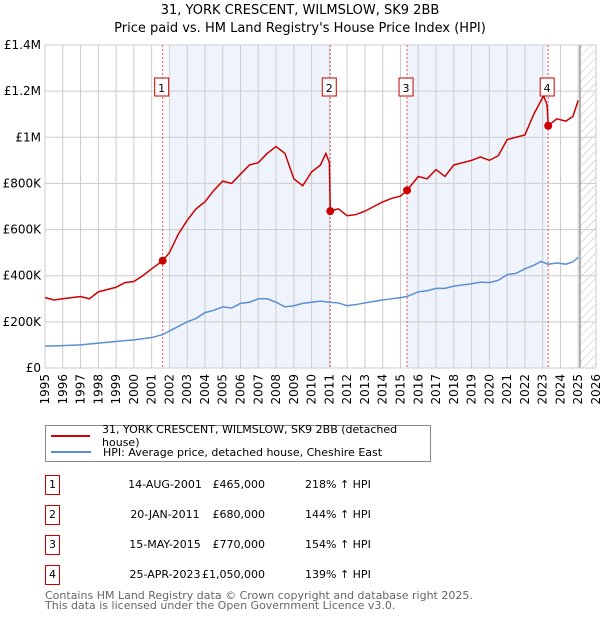  I want to click on sale-row: 1 14-AUG-2001 £465,000 218% ↑ HPI, so click(245, 485).